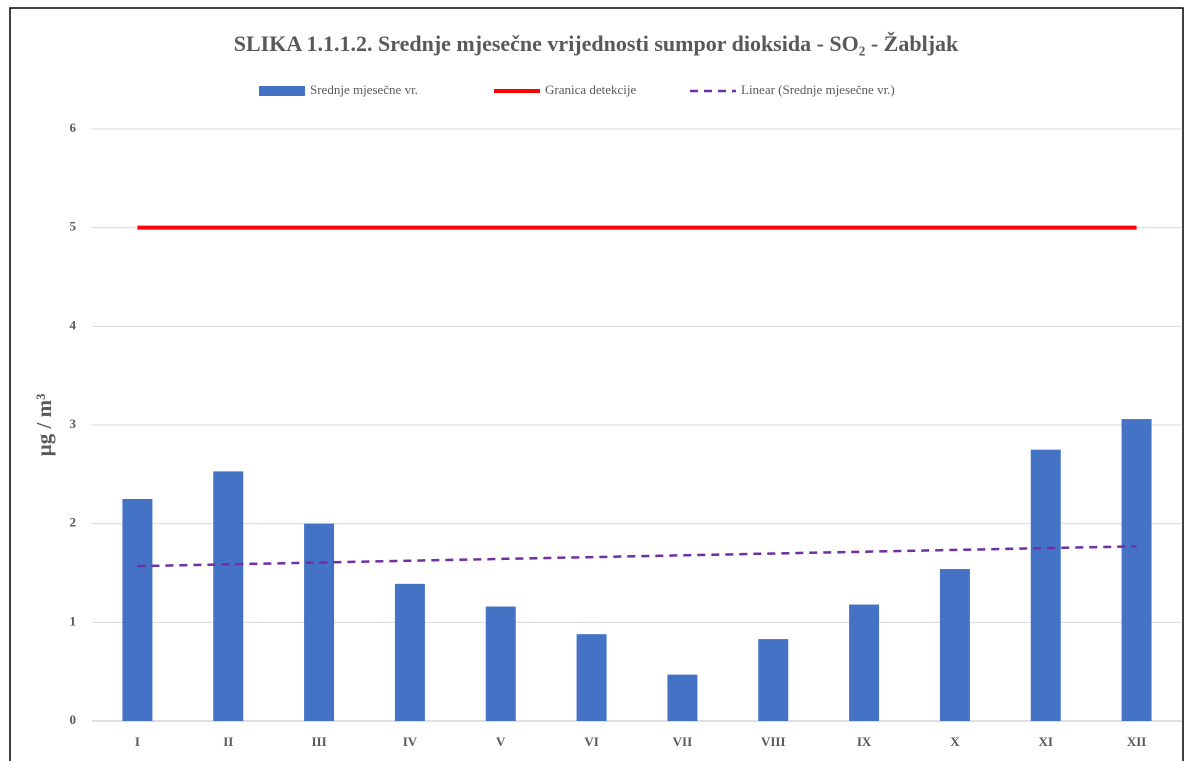 Image resolution: width=1193 pixels, height=761 pixels. I want to click on legend-label: Linear (Srednje mjesečne vr.), so click(818, 89).